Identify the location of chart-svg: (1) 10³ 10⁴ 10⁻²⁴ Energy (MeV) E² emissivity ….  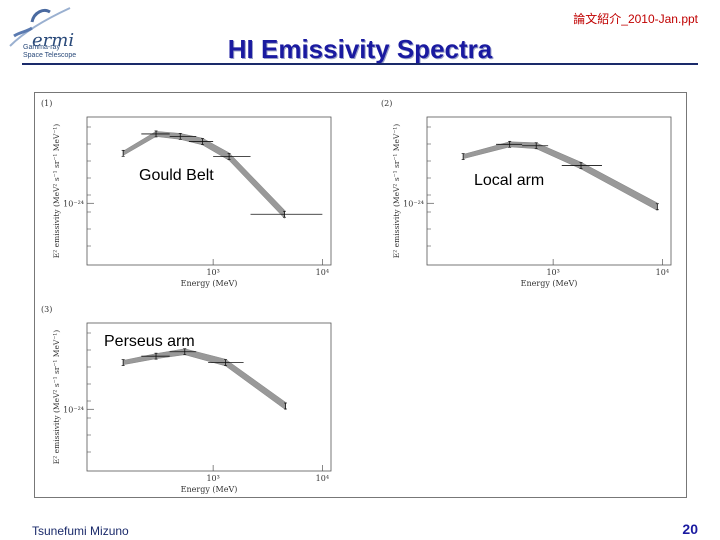
(186, 193).